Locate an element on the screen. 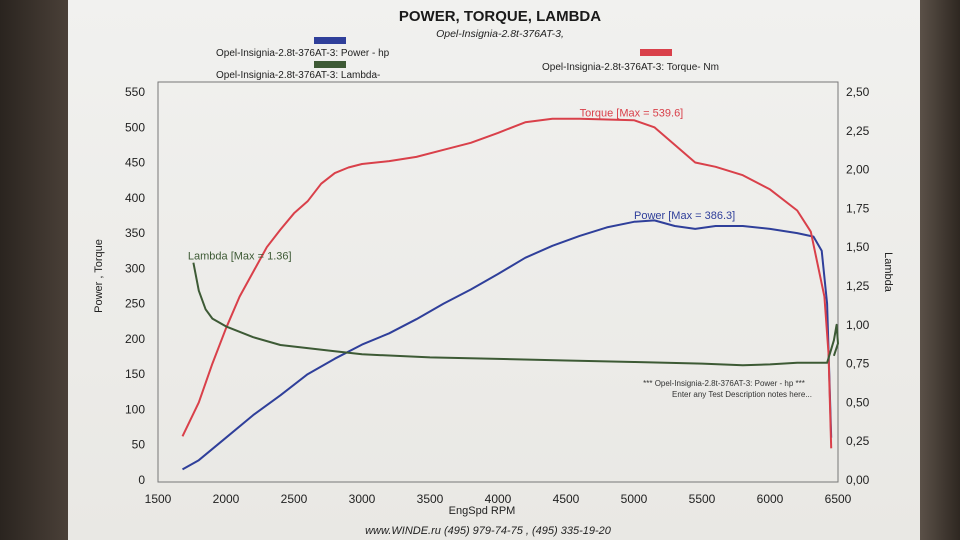 The image size is (960, 540). y2-tick-label: 2,50 is located at coordinates (858, 92).